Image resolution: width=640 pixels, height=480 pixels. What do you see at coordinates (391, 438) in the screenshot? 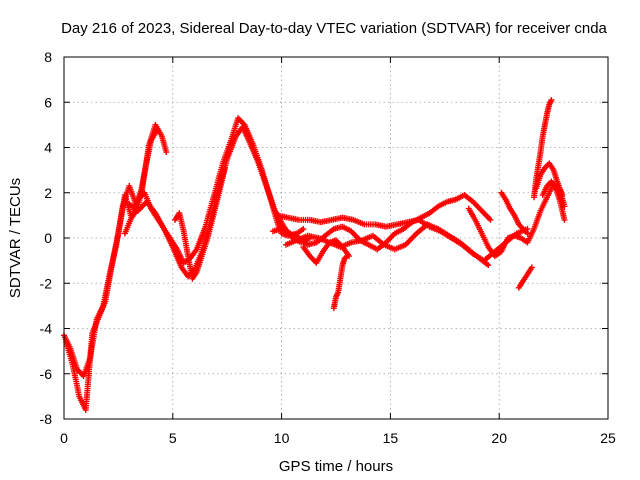
I see `x-tick-label: 15` at bounding box center [391, 438].